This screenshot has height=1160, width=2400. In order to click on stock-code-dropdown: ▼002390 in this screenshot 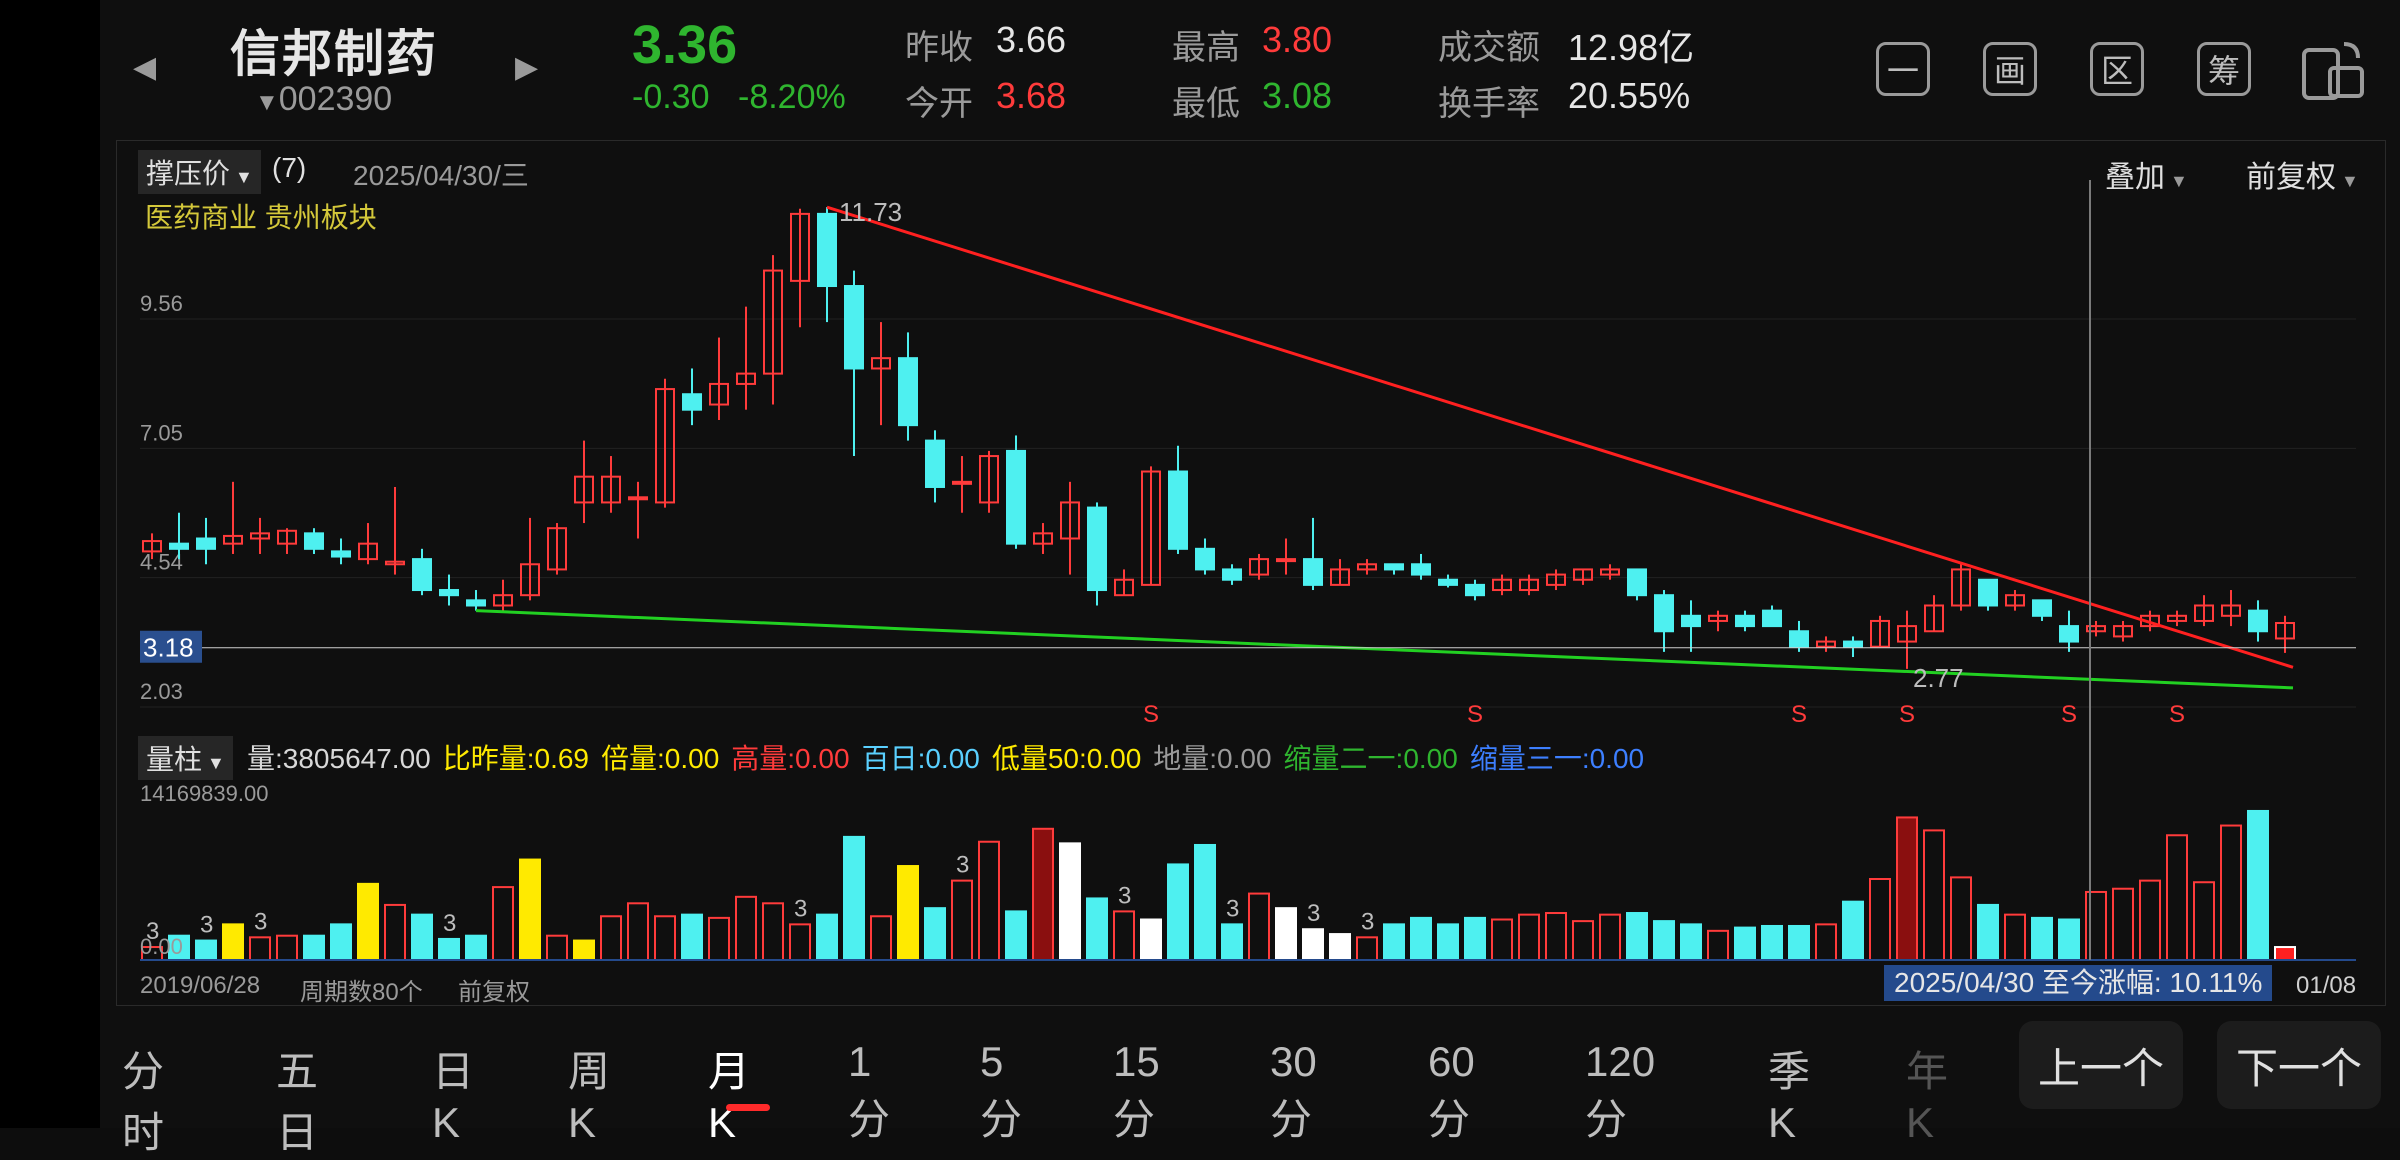, I will do `click(323, 99)`.